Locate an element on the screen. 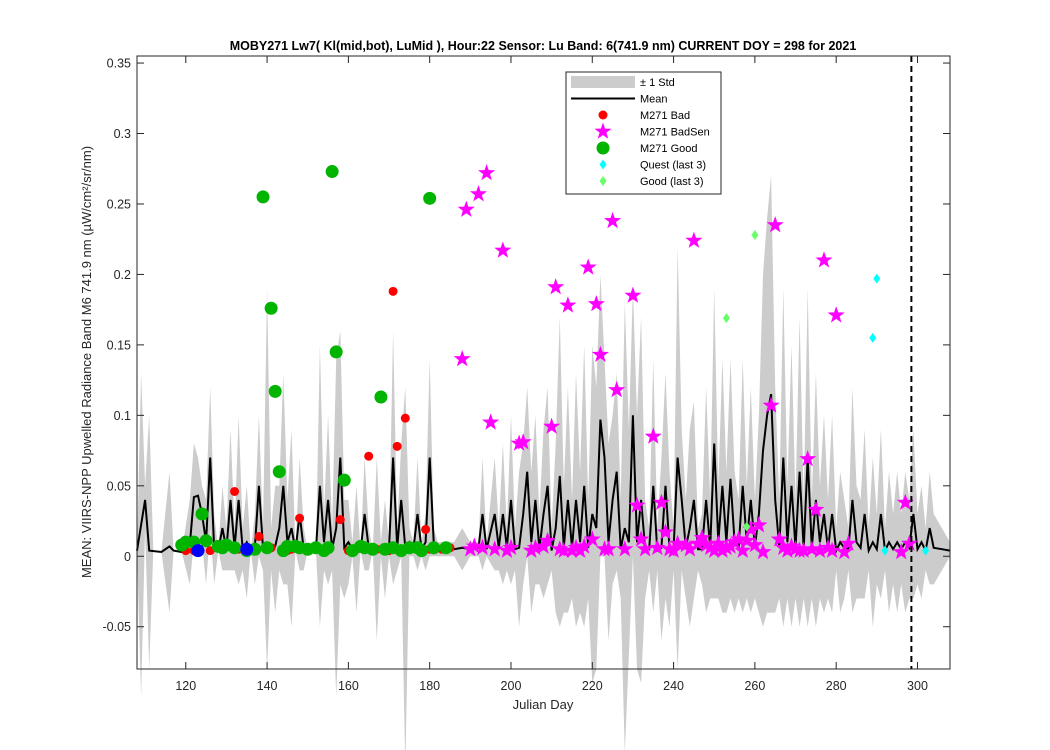 This screenshot has width=1050, height=750. legend-label-bad: M271 Bad is located at coordinates (665, 116).